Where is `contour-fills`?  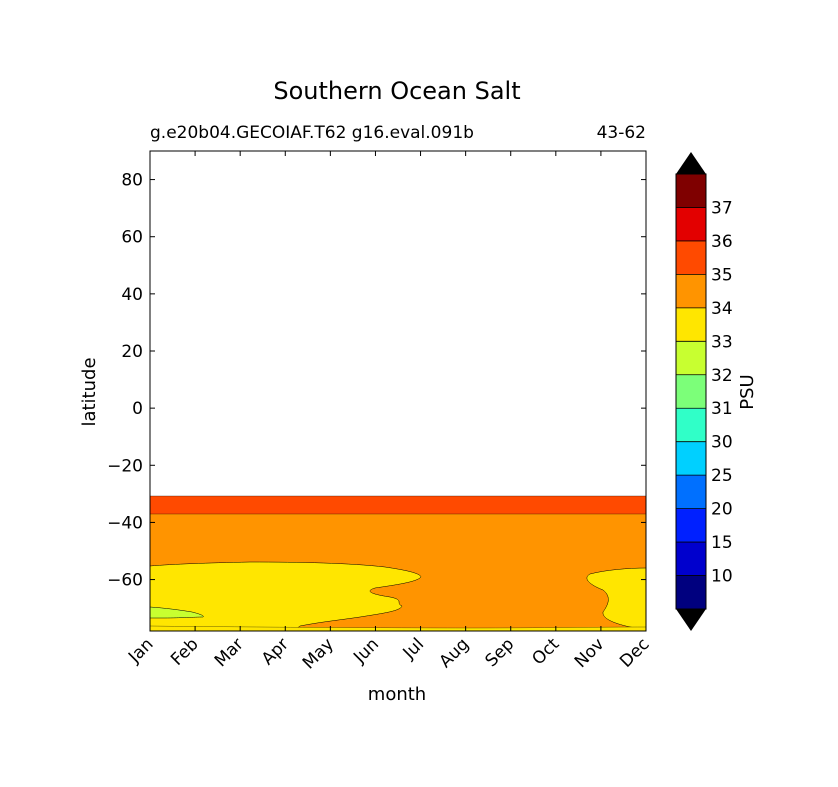
contour-fills is located at coordinates (398, 563).